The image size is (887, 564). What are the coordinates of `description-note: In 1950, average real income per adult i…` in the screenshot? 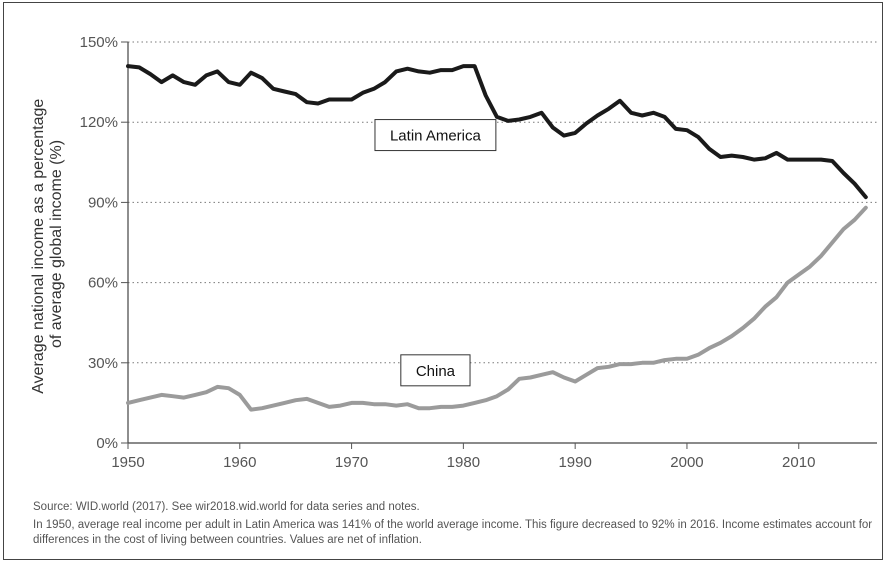 It's located at (453, 532).